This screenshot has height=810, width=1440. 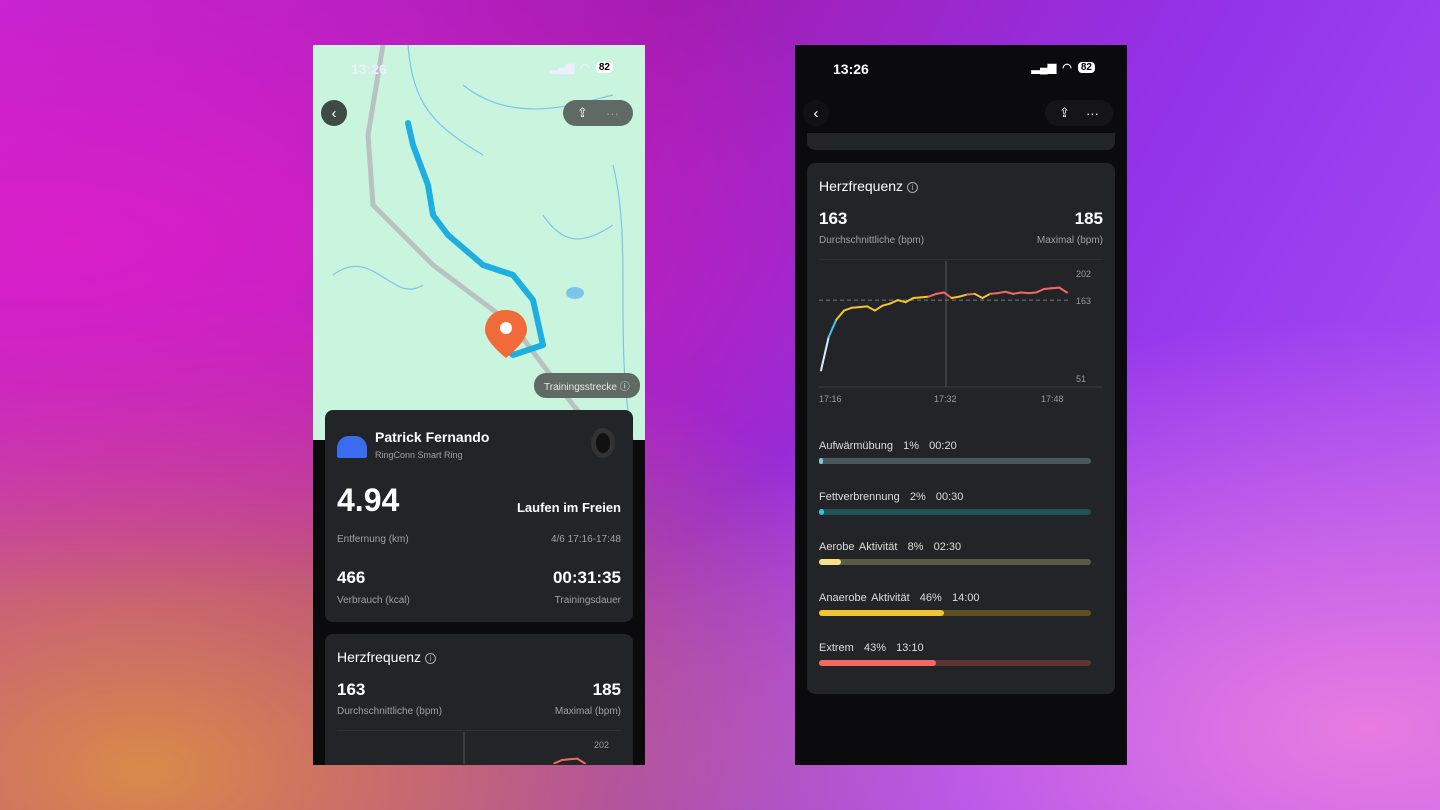 What do you see at coordinates (961, 141) in the screenshot?
I see `previous-card-edge` at bounding box center [961, 141].